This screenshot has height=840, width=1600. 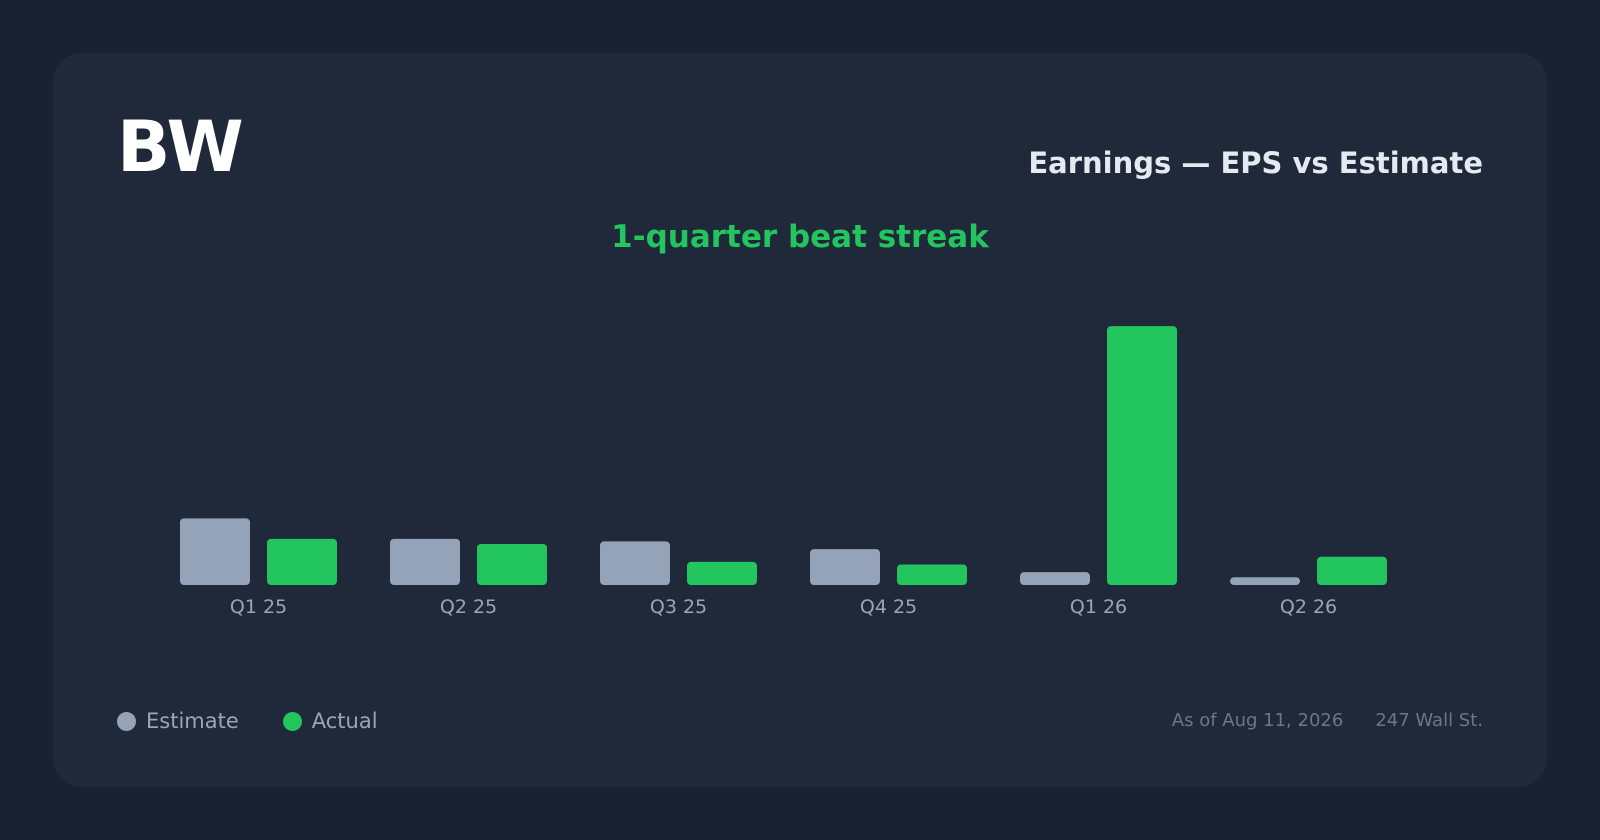 I want to click on legend-item-actual: Actual, so click(x=330, y=721).